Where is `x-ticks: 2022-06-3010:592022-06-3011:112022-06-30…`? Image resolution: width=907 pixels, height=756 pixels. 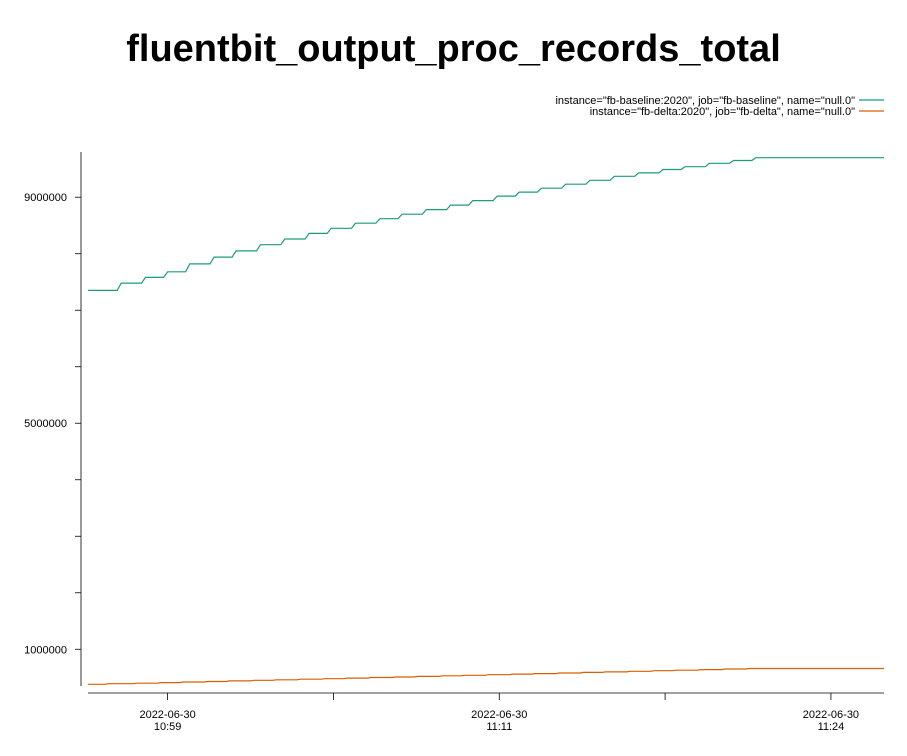
x-ticks: 2022-06-3010:592022-06-3011:112022-06-30… is located at coordinates (499, 713).